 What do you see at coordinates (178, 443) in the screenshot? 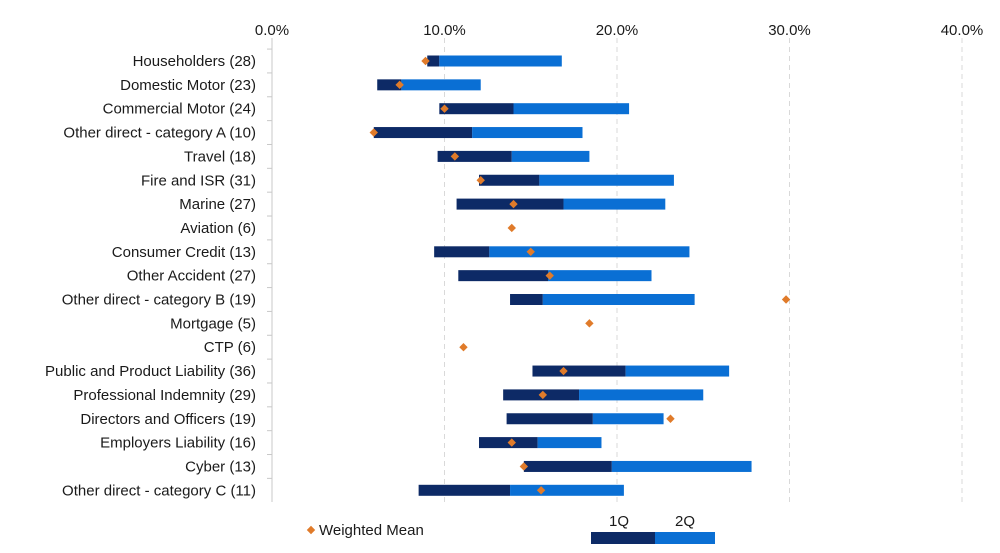
I see `category-label: Employers Liability (16)` at bounding box center [178, 443].